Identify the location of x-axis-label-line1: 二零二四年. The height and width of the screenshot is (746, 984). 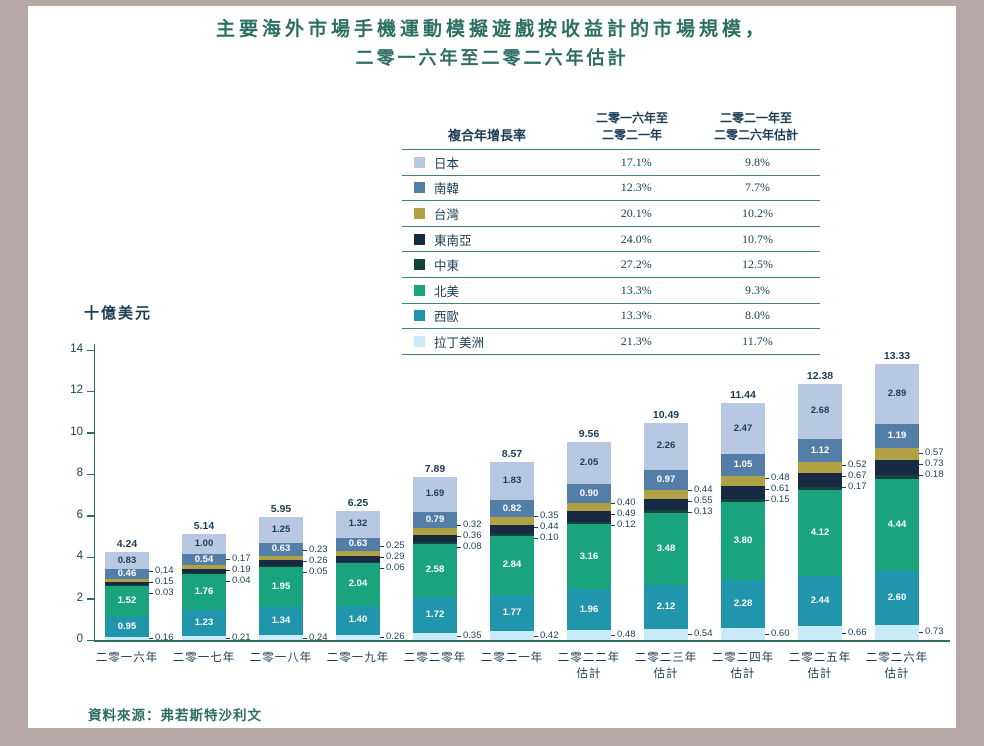
(743, 658).